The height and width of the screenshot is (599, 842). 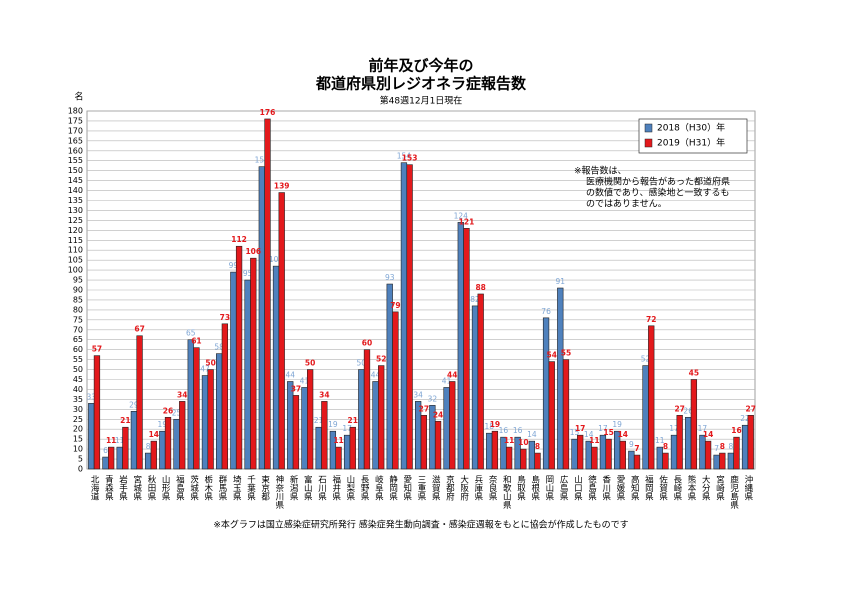 I want to click on data-label: 7, so click(x=636, y=448).